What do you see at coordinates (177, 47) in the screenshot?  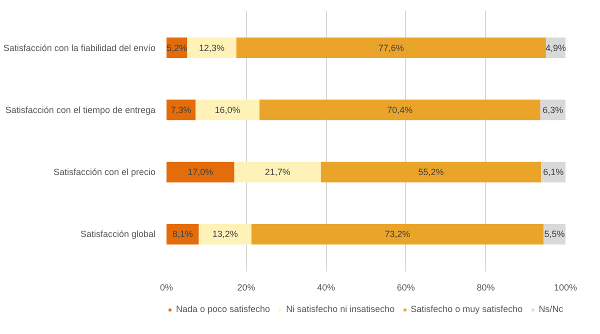 I see `data-label: 5,2%` at bounding box center [177, 47].